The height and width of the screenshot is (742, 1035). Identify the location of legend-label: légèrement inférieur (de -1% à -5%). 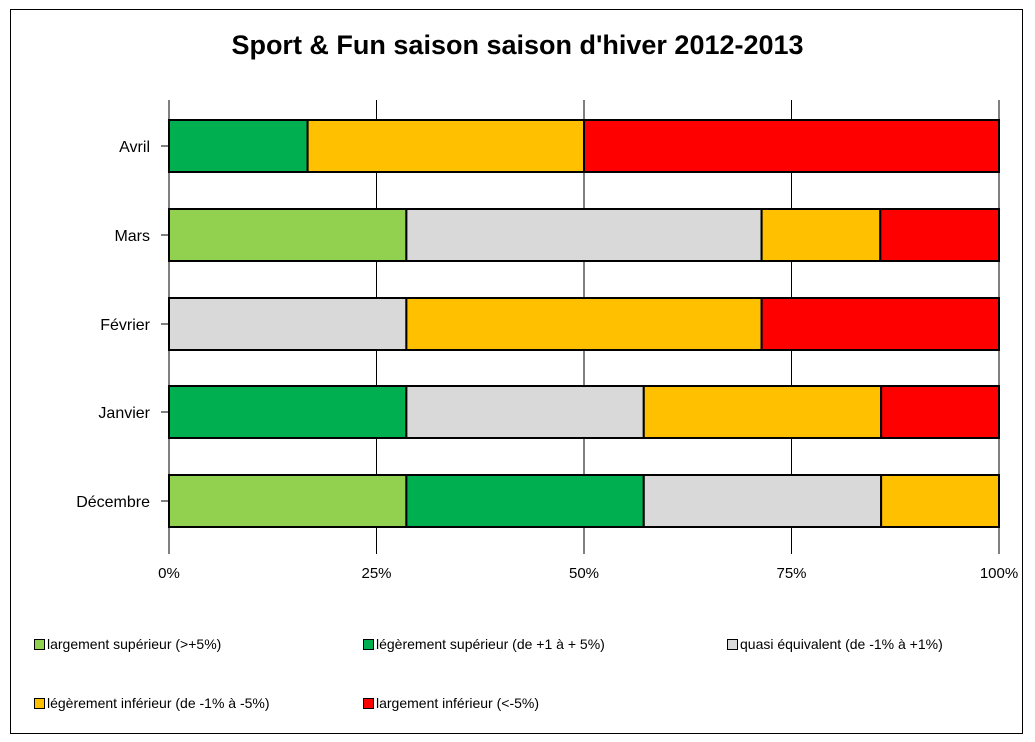
(158, 703).